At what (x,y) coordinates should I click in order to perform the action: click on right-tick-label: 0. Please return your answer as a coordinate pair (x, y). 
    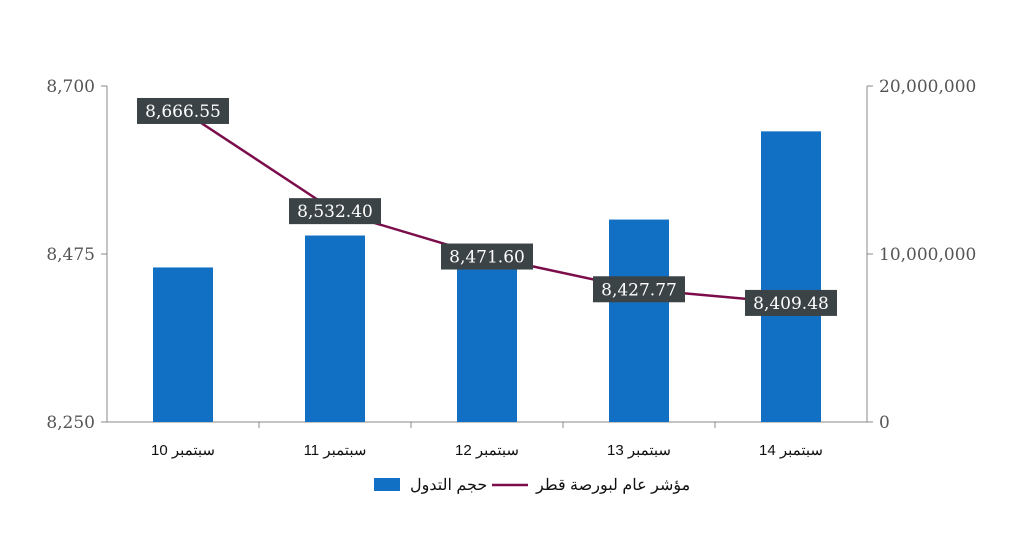
    Looking at the image, I should click on (884, 423).